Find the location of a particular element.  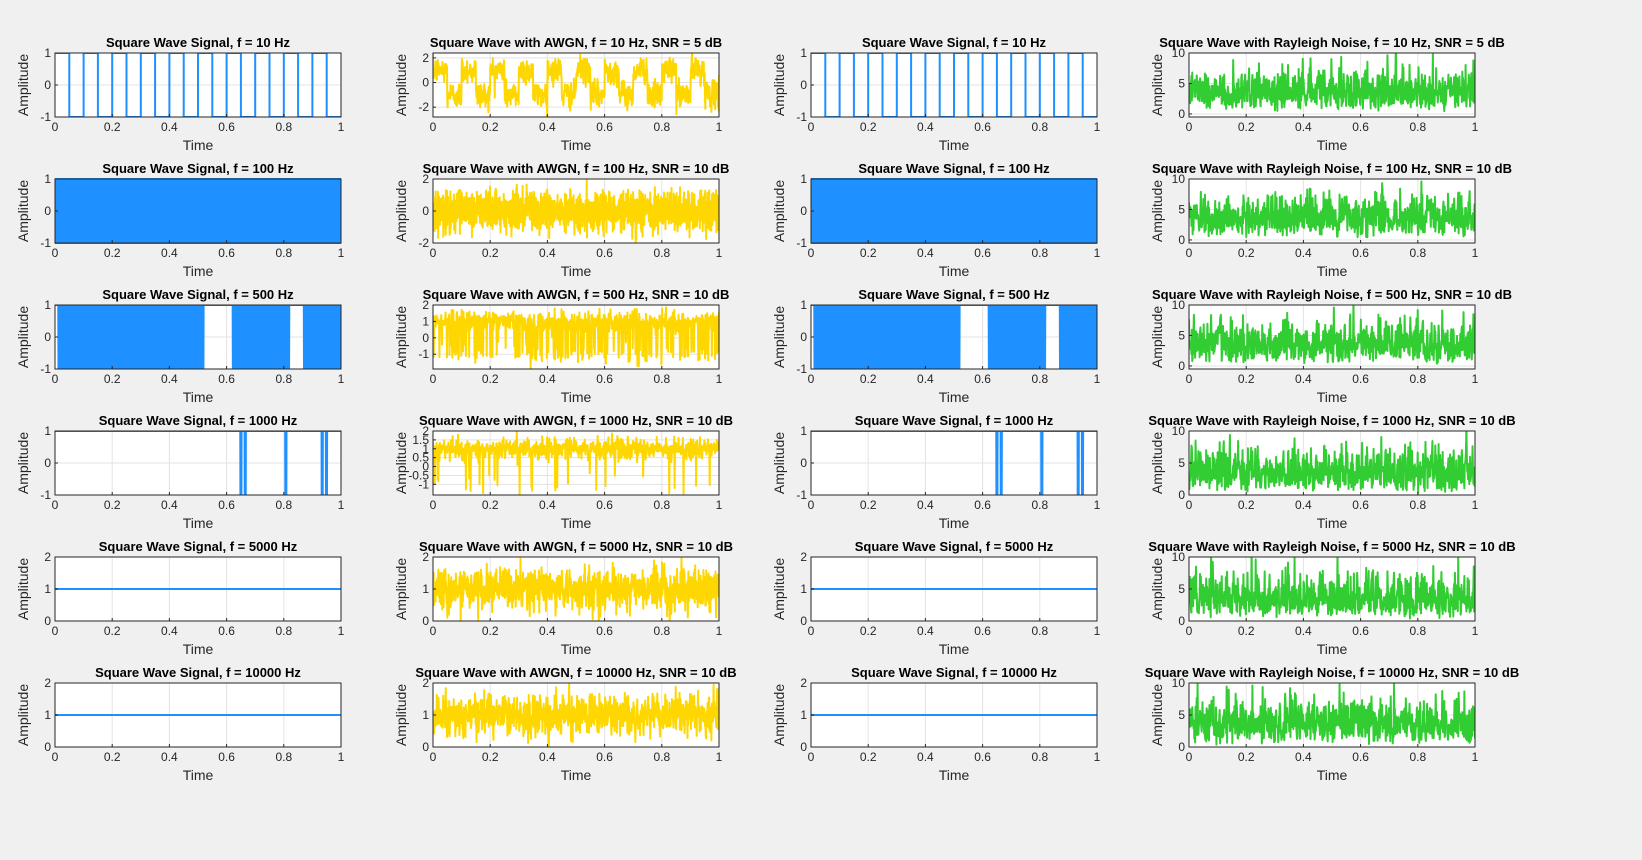

subplot-title: Square Wave Signal, f = 1000 Hz is located at coordinates (954, 420).